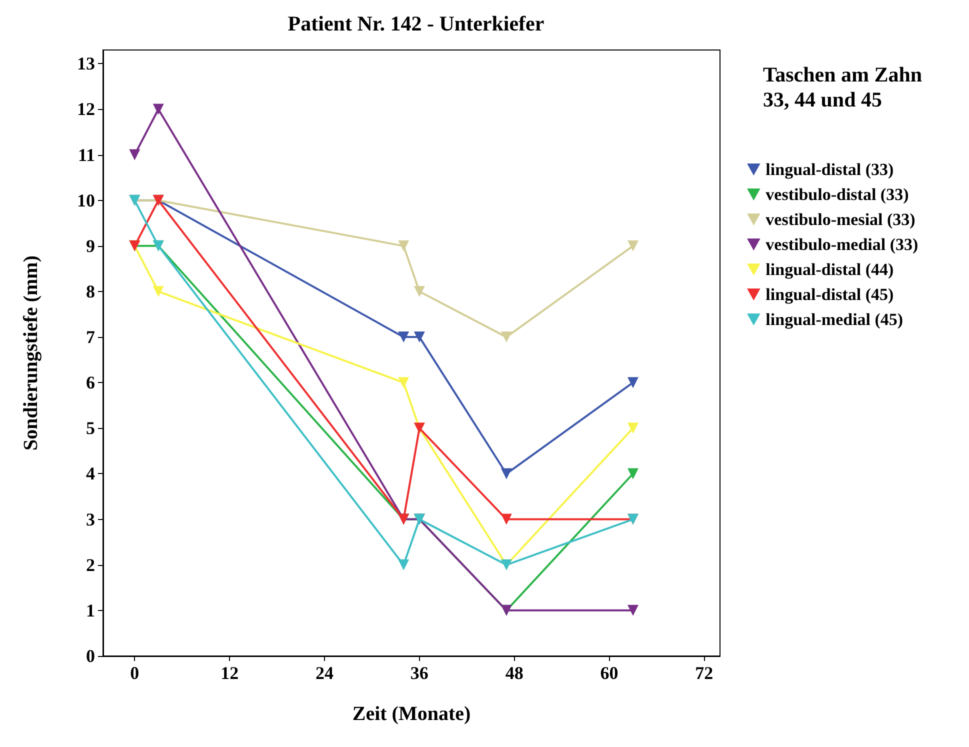  I want to click on y-tick-label: 9, so click(90, 246).